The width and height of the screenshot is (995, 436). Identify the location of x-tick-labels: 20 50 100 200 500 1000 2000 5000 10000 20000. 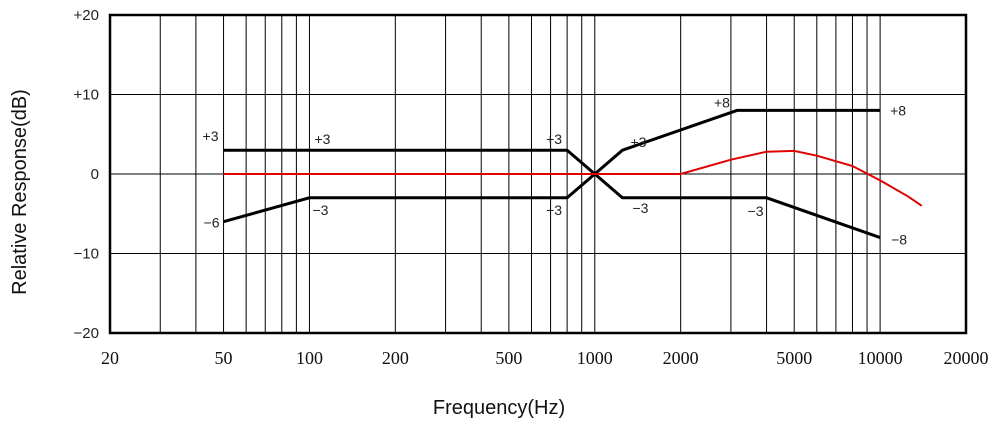
(545, 358).